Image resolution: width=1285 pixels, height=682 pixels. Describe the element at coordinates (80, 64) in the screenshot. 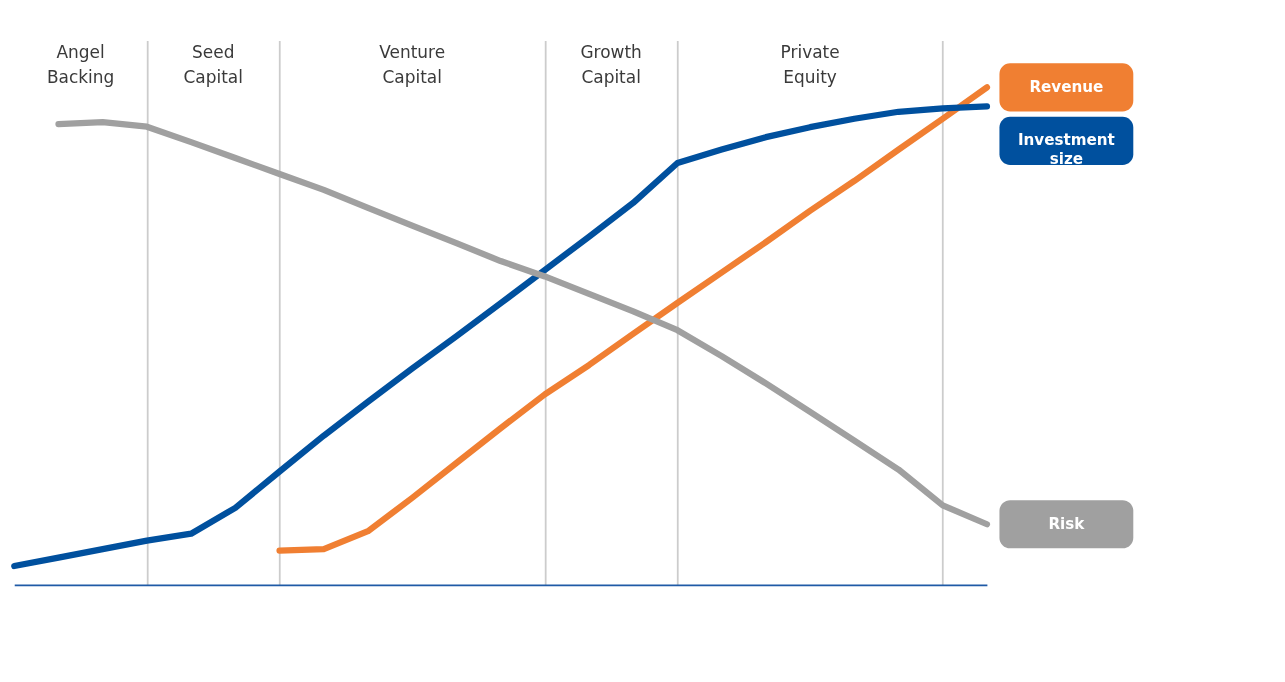

I see `text: Angel Backing` at that location.